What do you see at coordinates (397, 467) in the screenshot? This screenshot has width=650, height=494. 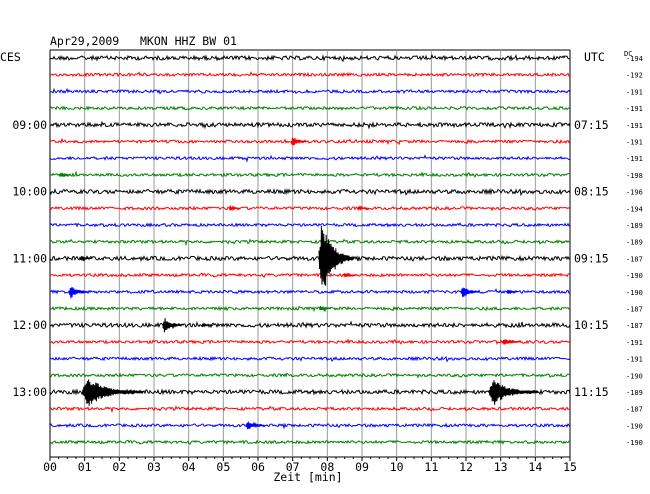 I see `x-tick-label: 10` at bounding box center [397, 467].